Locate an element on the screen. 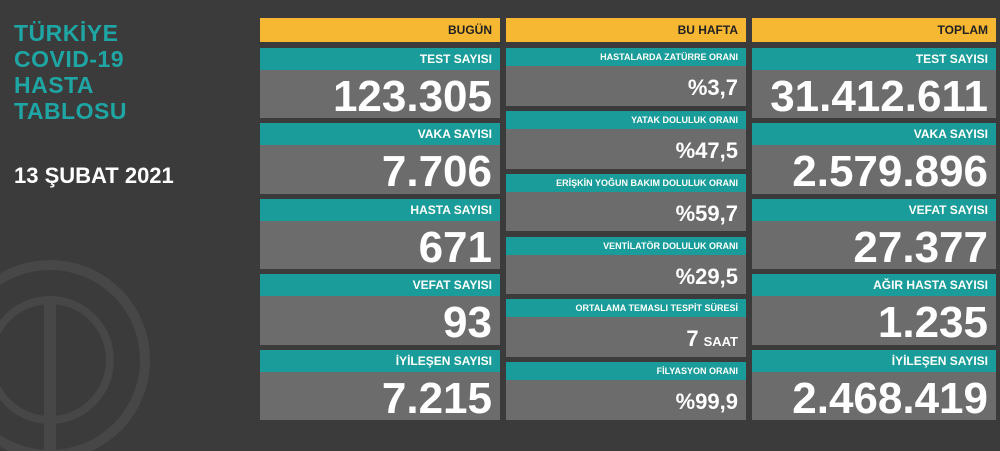 The image size is (1000, 451). card-value: 1.235 is located at coordinates (874, 322).